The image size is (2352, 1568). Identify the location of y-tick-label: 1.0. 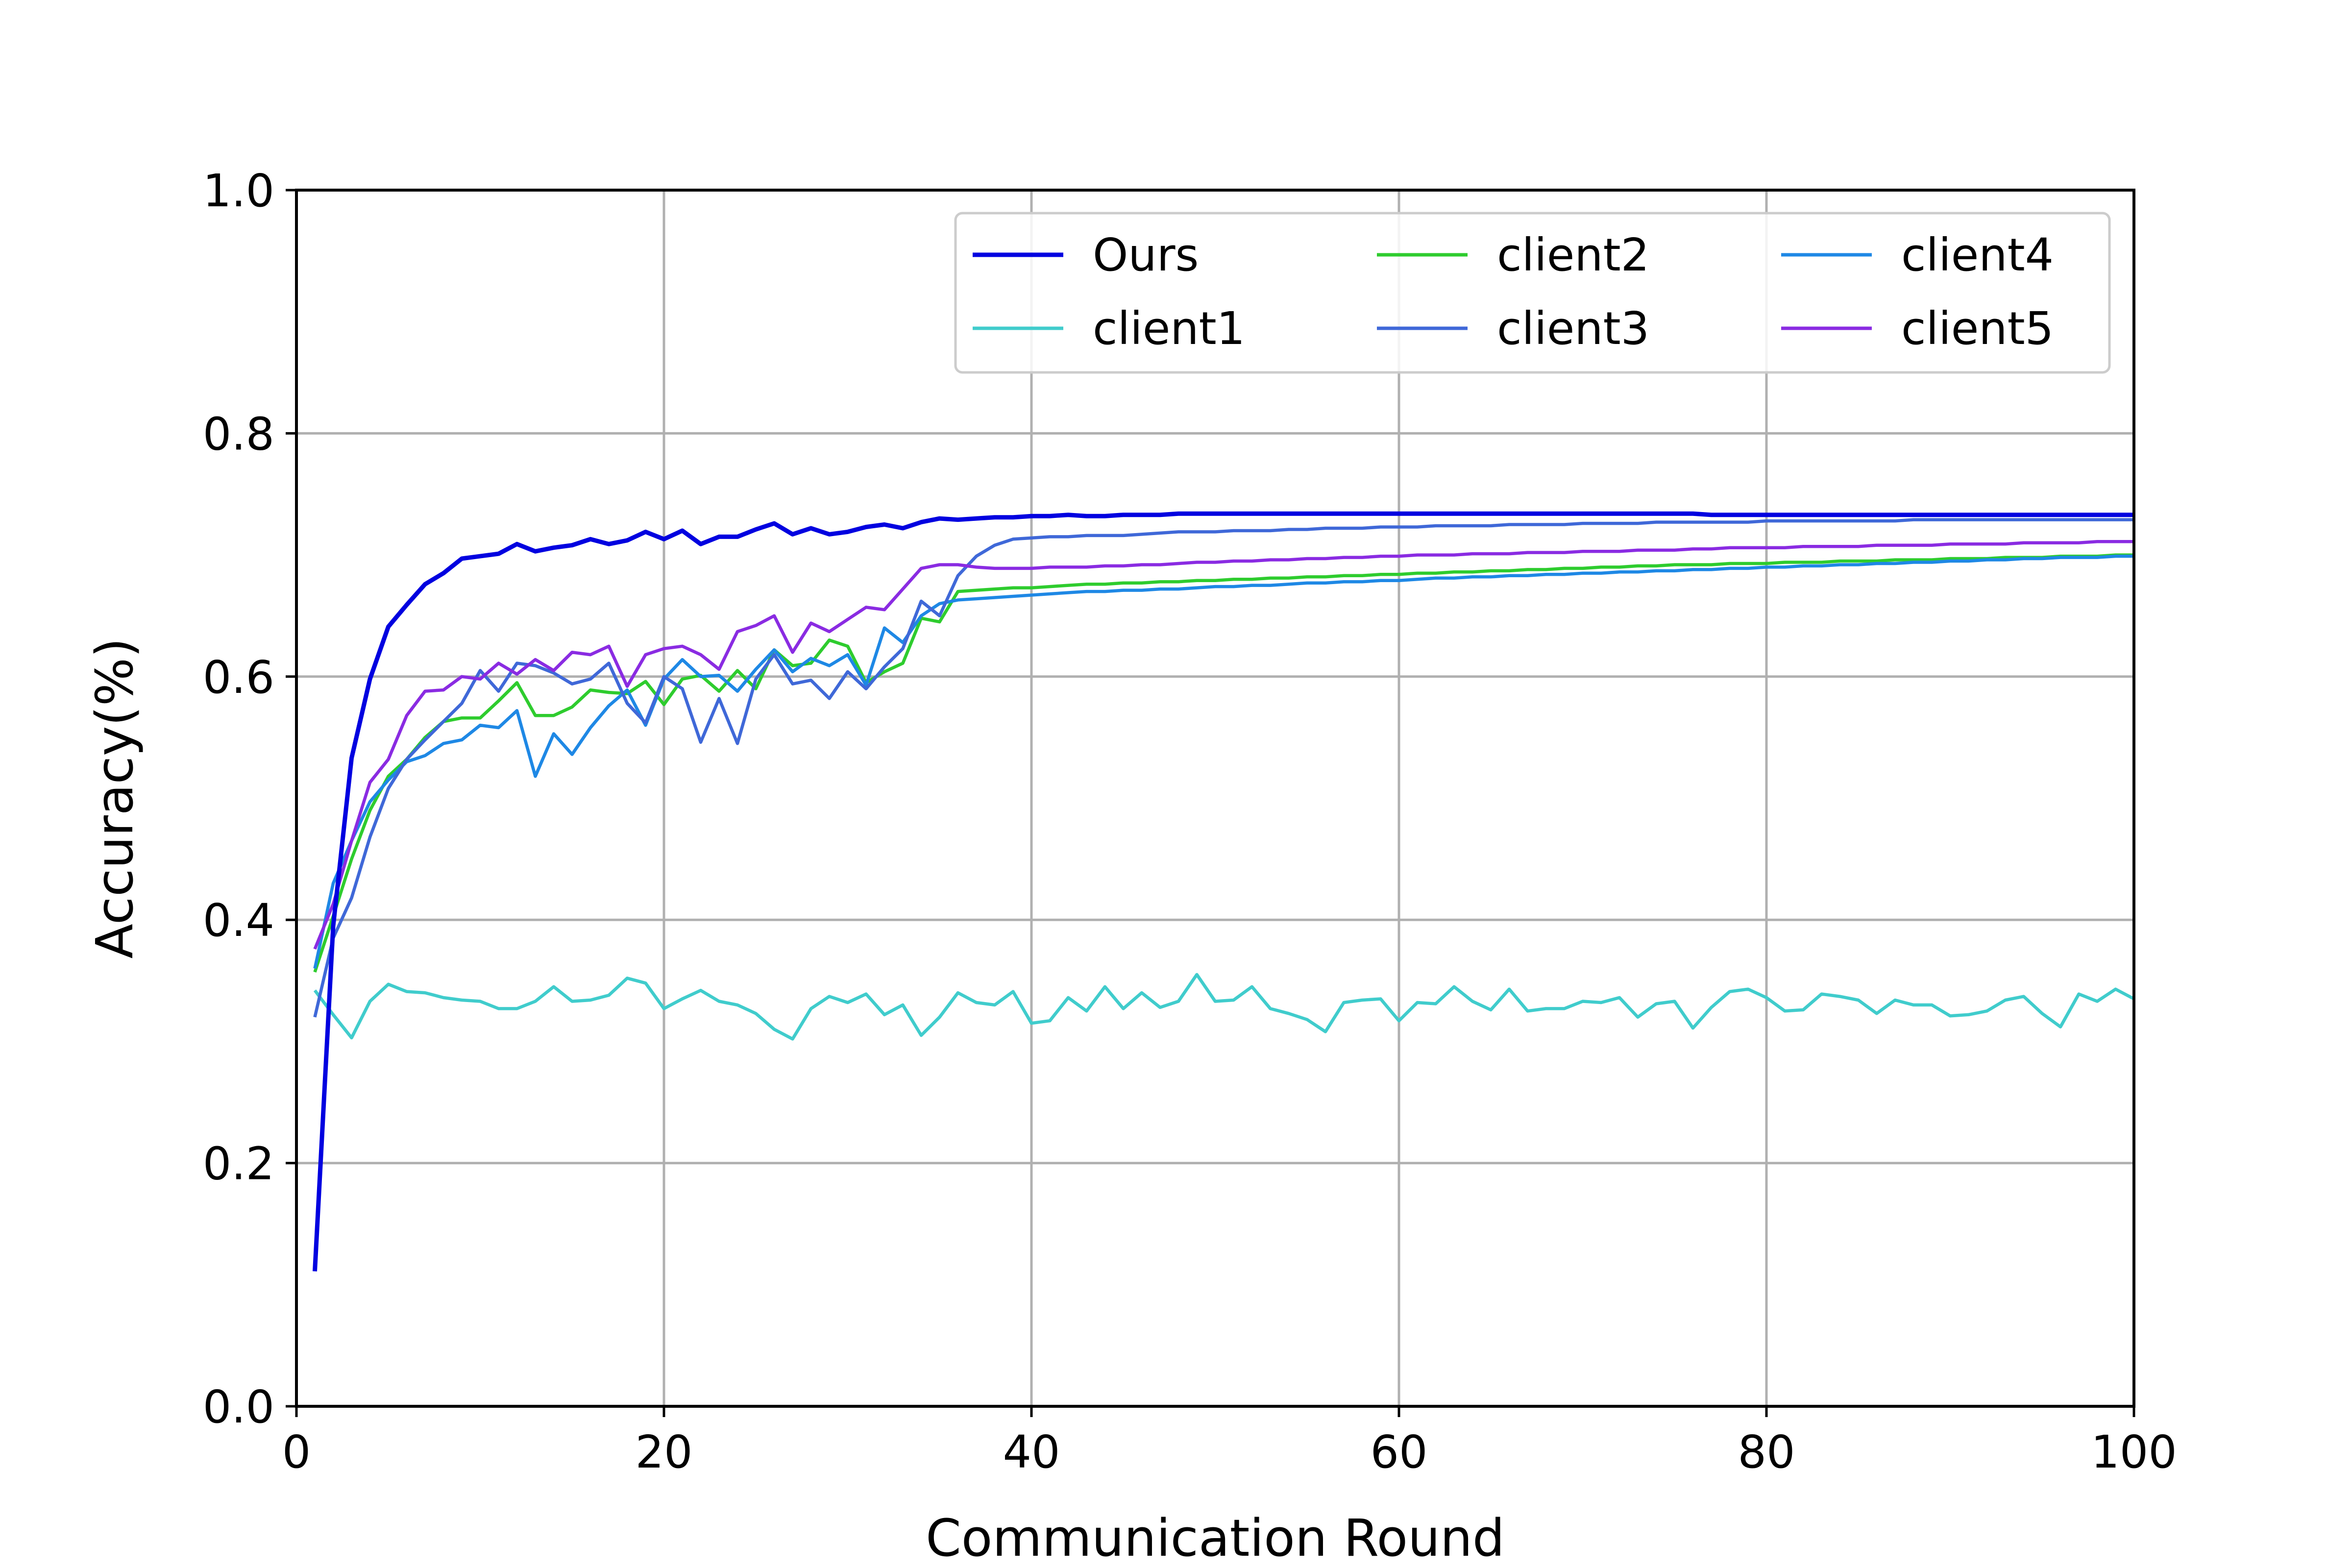
(238, 191).